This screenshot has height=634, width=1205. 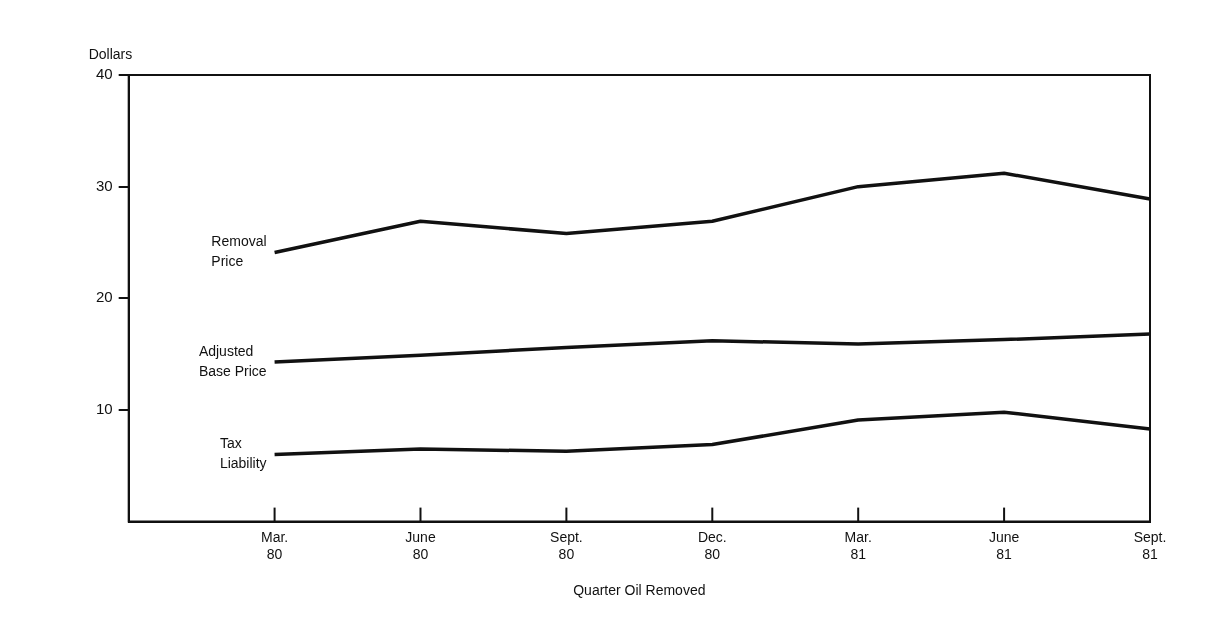 What do you see at coordinates (232, 360) in the screenshot?
I see `series-label: Adjusted Base Price` at bounding box center [232, 360].